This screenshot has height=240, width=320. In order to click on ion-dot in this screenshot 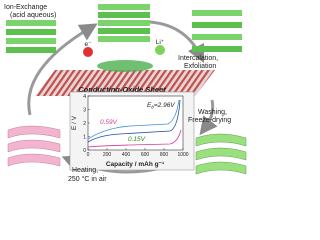, I will do `click(160, 50)`.